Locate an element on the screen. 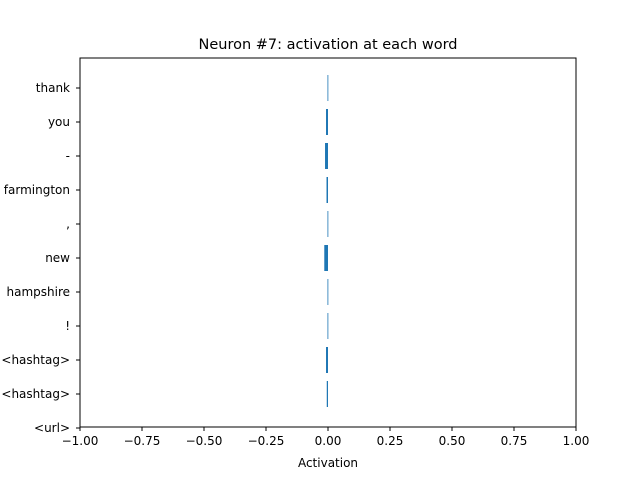 Image resolution: width=640 pixels, height=480 pixels. chart-title: Neuron #7: activation at each word is located at coordinates (328, 45).